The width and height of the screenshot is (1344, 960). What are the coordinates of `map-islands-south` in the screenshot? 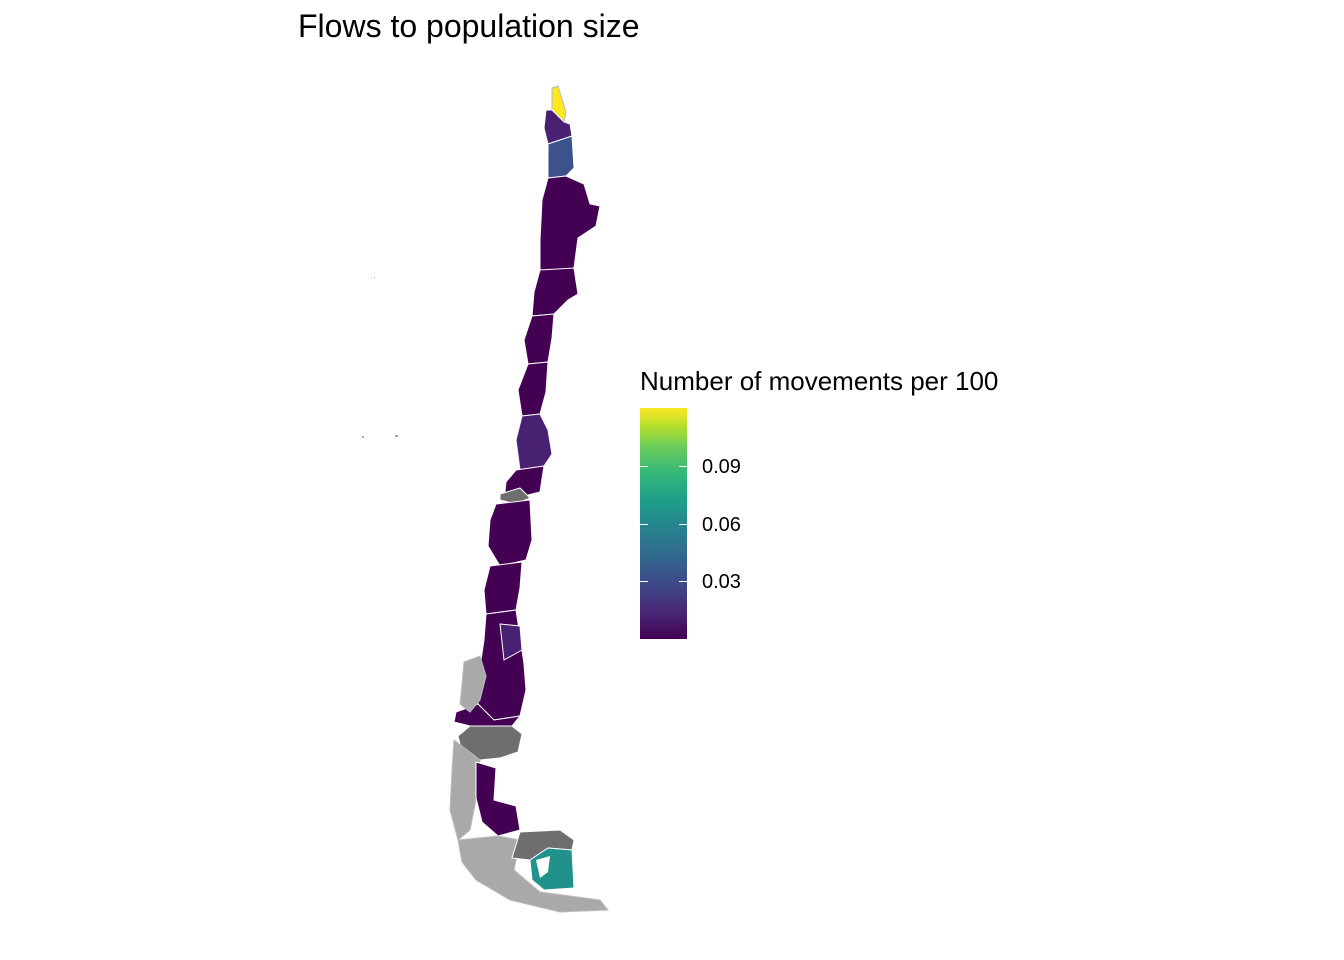 It's located at (533, 874).